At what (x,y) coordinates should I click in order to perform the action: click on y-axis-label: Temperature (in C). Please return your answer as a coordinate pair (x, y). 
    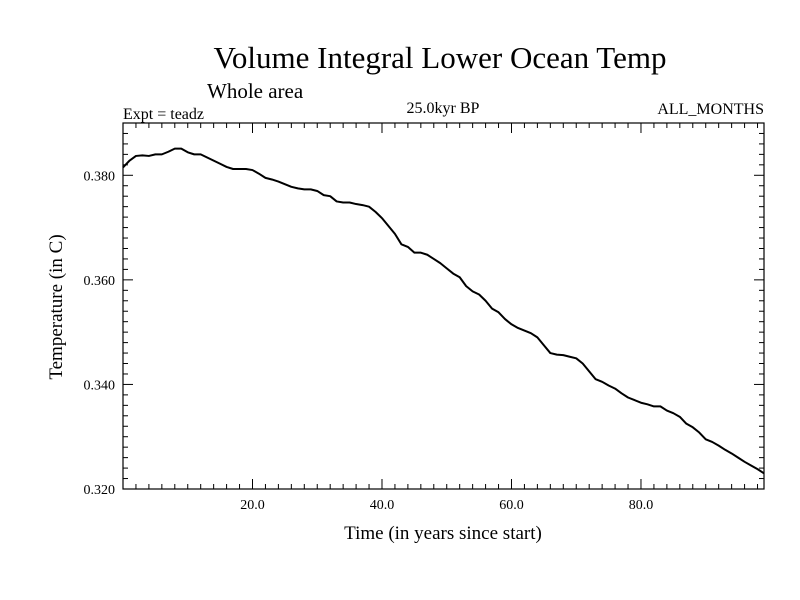
    Looking at the image, I should click on (56, 306).